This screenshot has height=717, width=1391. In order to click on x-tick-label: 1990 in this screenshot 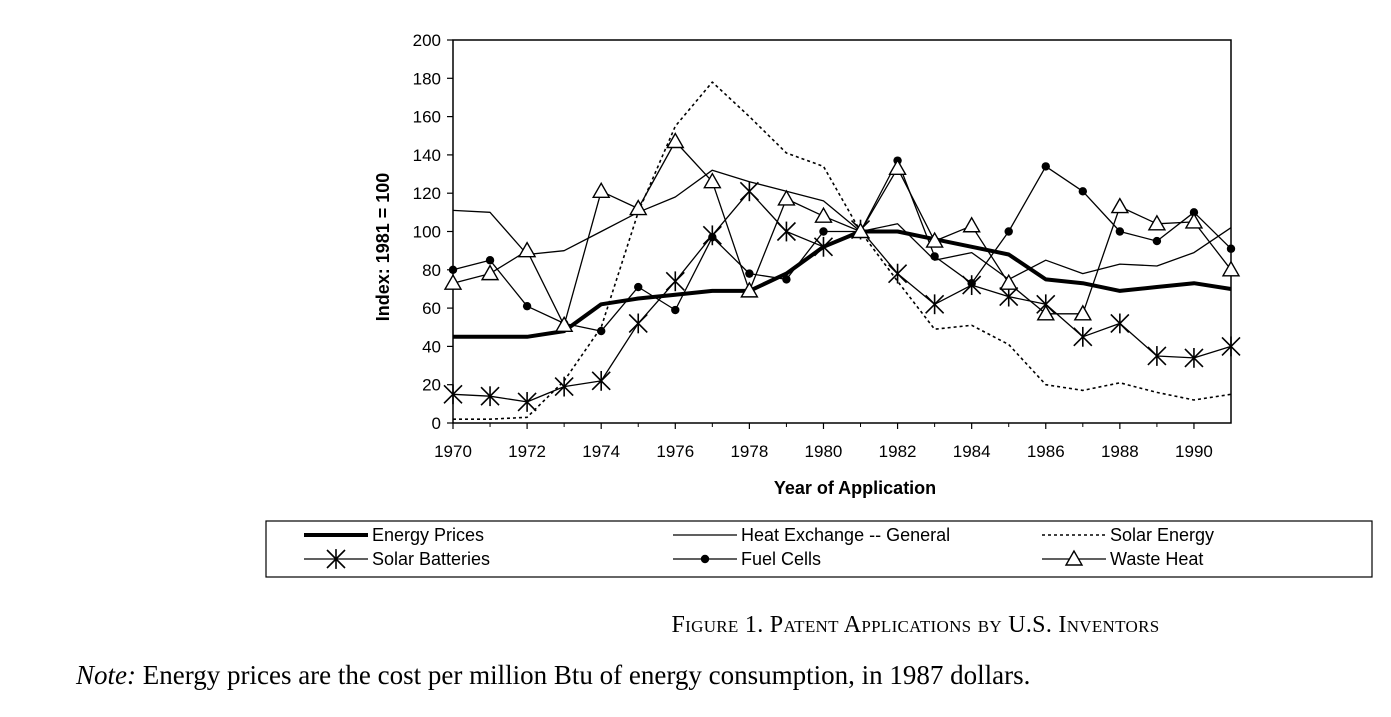, I will do `click(1194, 451)`.